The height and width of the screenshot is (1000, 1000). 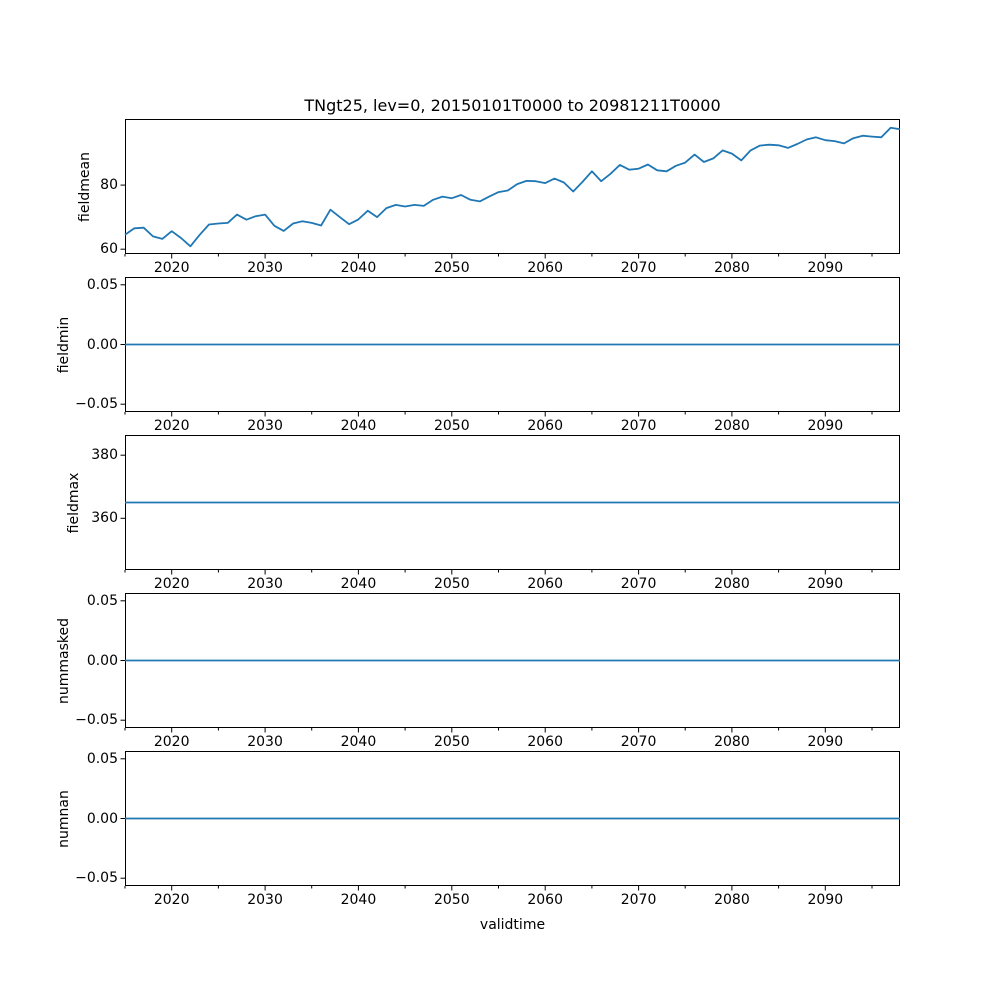 I want to click on subplot-fieldmax, so click(x=510, y=505).